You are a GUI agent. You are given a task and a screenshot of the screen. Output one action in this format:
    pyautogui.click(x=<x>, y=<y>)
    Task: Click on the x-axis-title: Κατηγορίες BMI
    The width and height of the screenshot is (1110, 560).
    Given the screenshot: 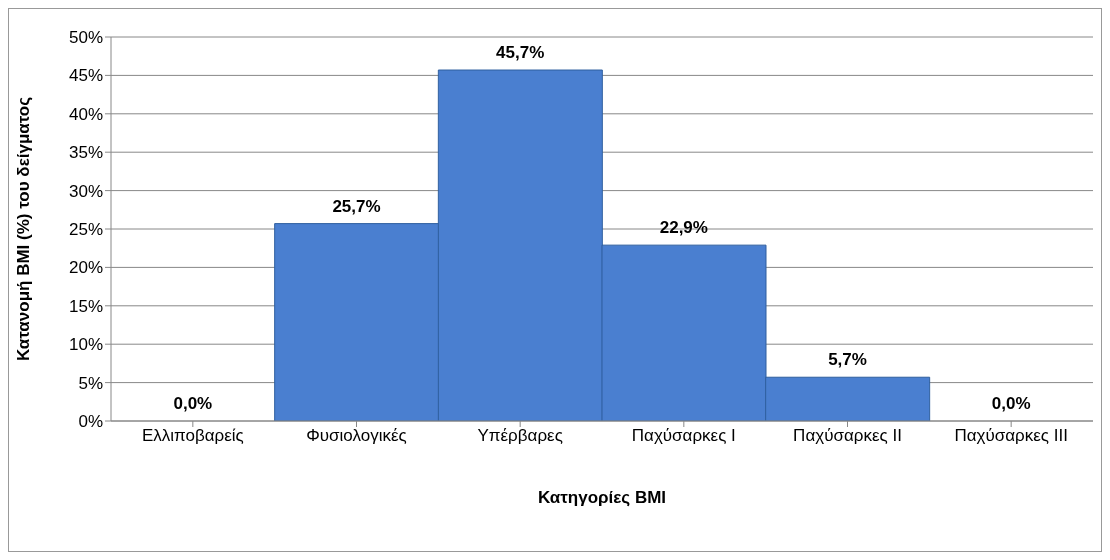 What is the action you would take?
    pyautogui.click(x=602, y=497)
    